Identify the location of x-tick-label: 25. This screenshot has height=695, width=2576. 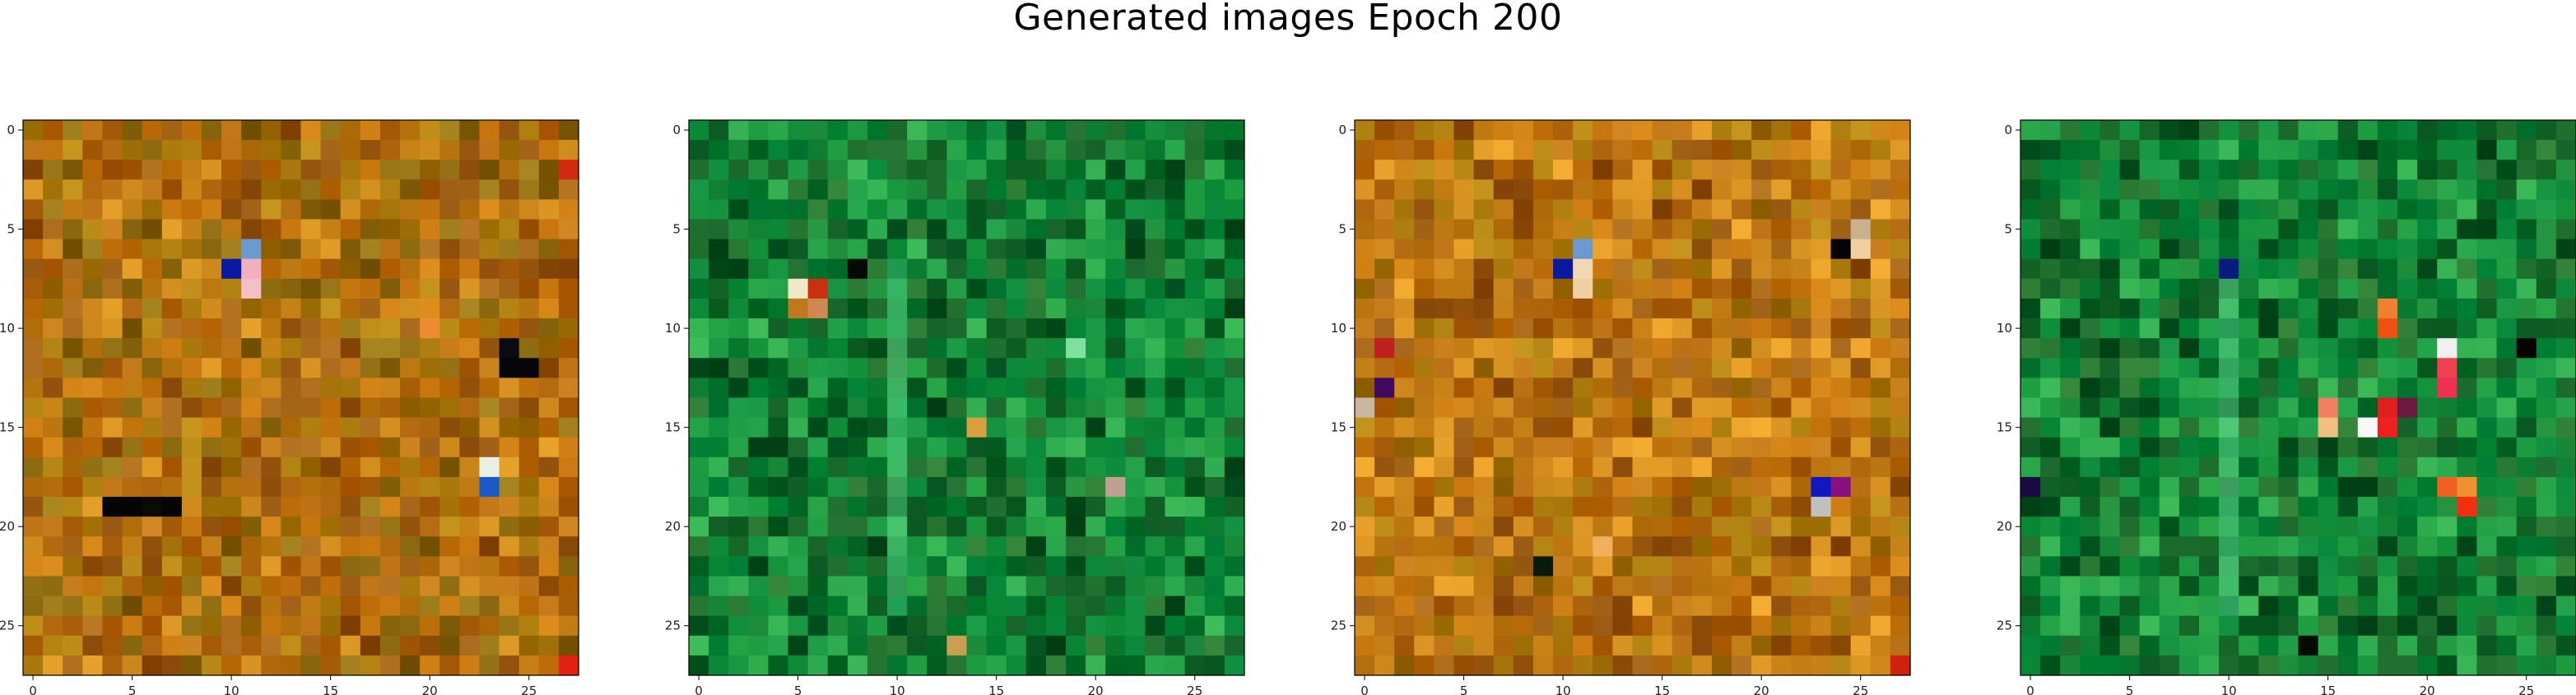
(2526, 689).